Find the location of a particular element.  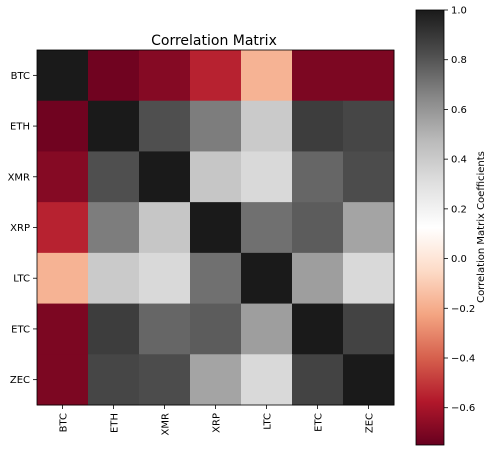

colorbar-tick-label: −0.2 is located at coordinates (463, 309).